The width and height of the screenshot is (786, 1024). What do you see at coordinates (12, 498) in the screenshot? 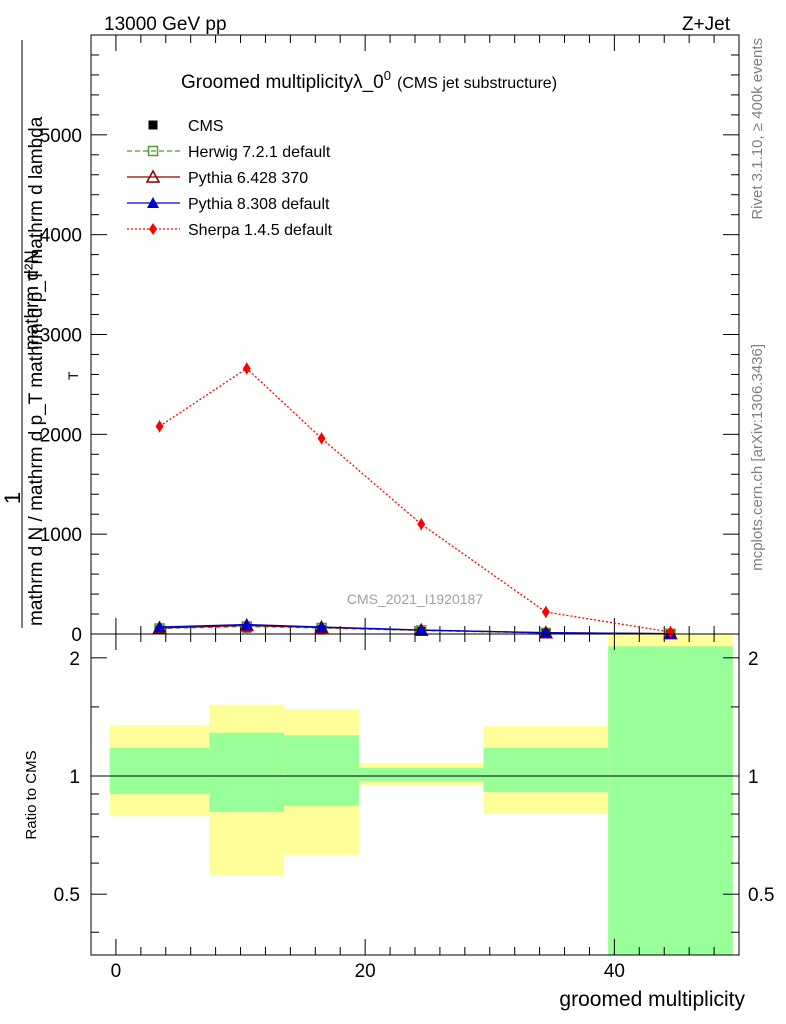
I see `ylabel-top: 1` at bounding box center [12, 498].